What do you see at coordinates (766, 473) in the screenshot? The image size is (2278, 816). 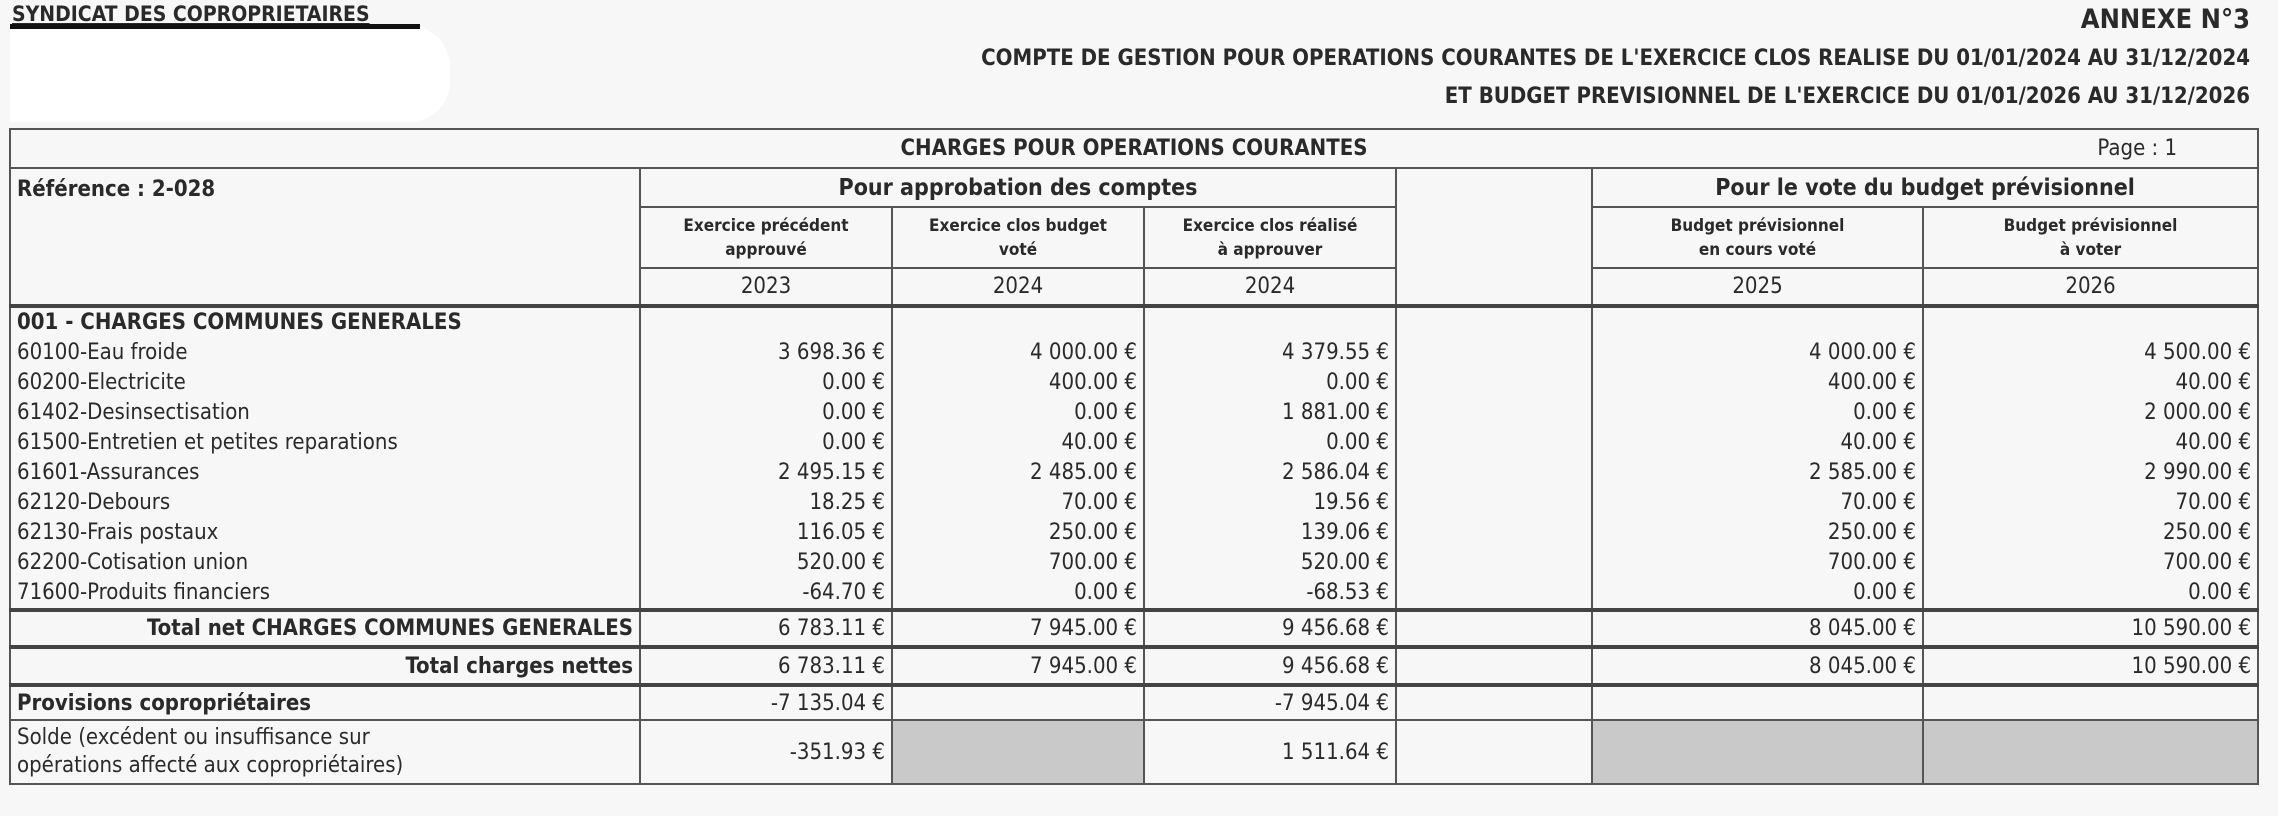 I see `amount-cell: 2 495.15 €` at bounding box center [766, 473].